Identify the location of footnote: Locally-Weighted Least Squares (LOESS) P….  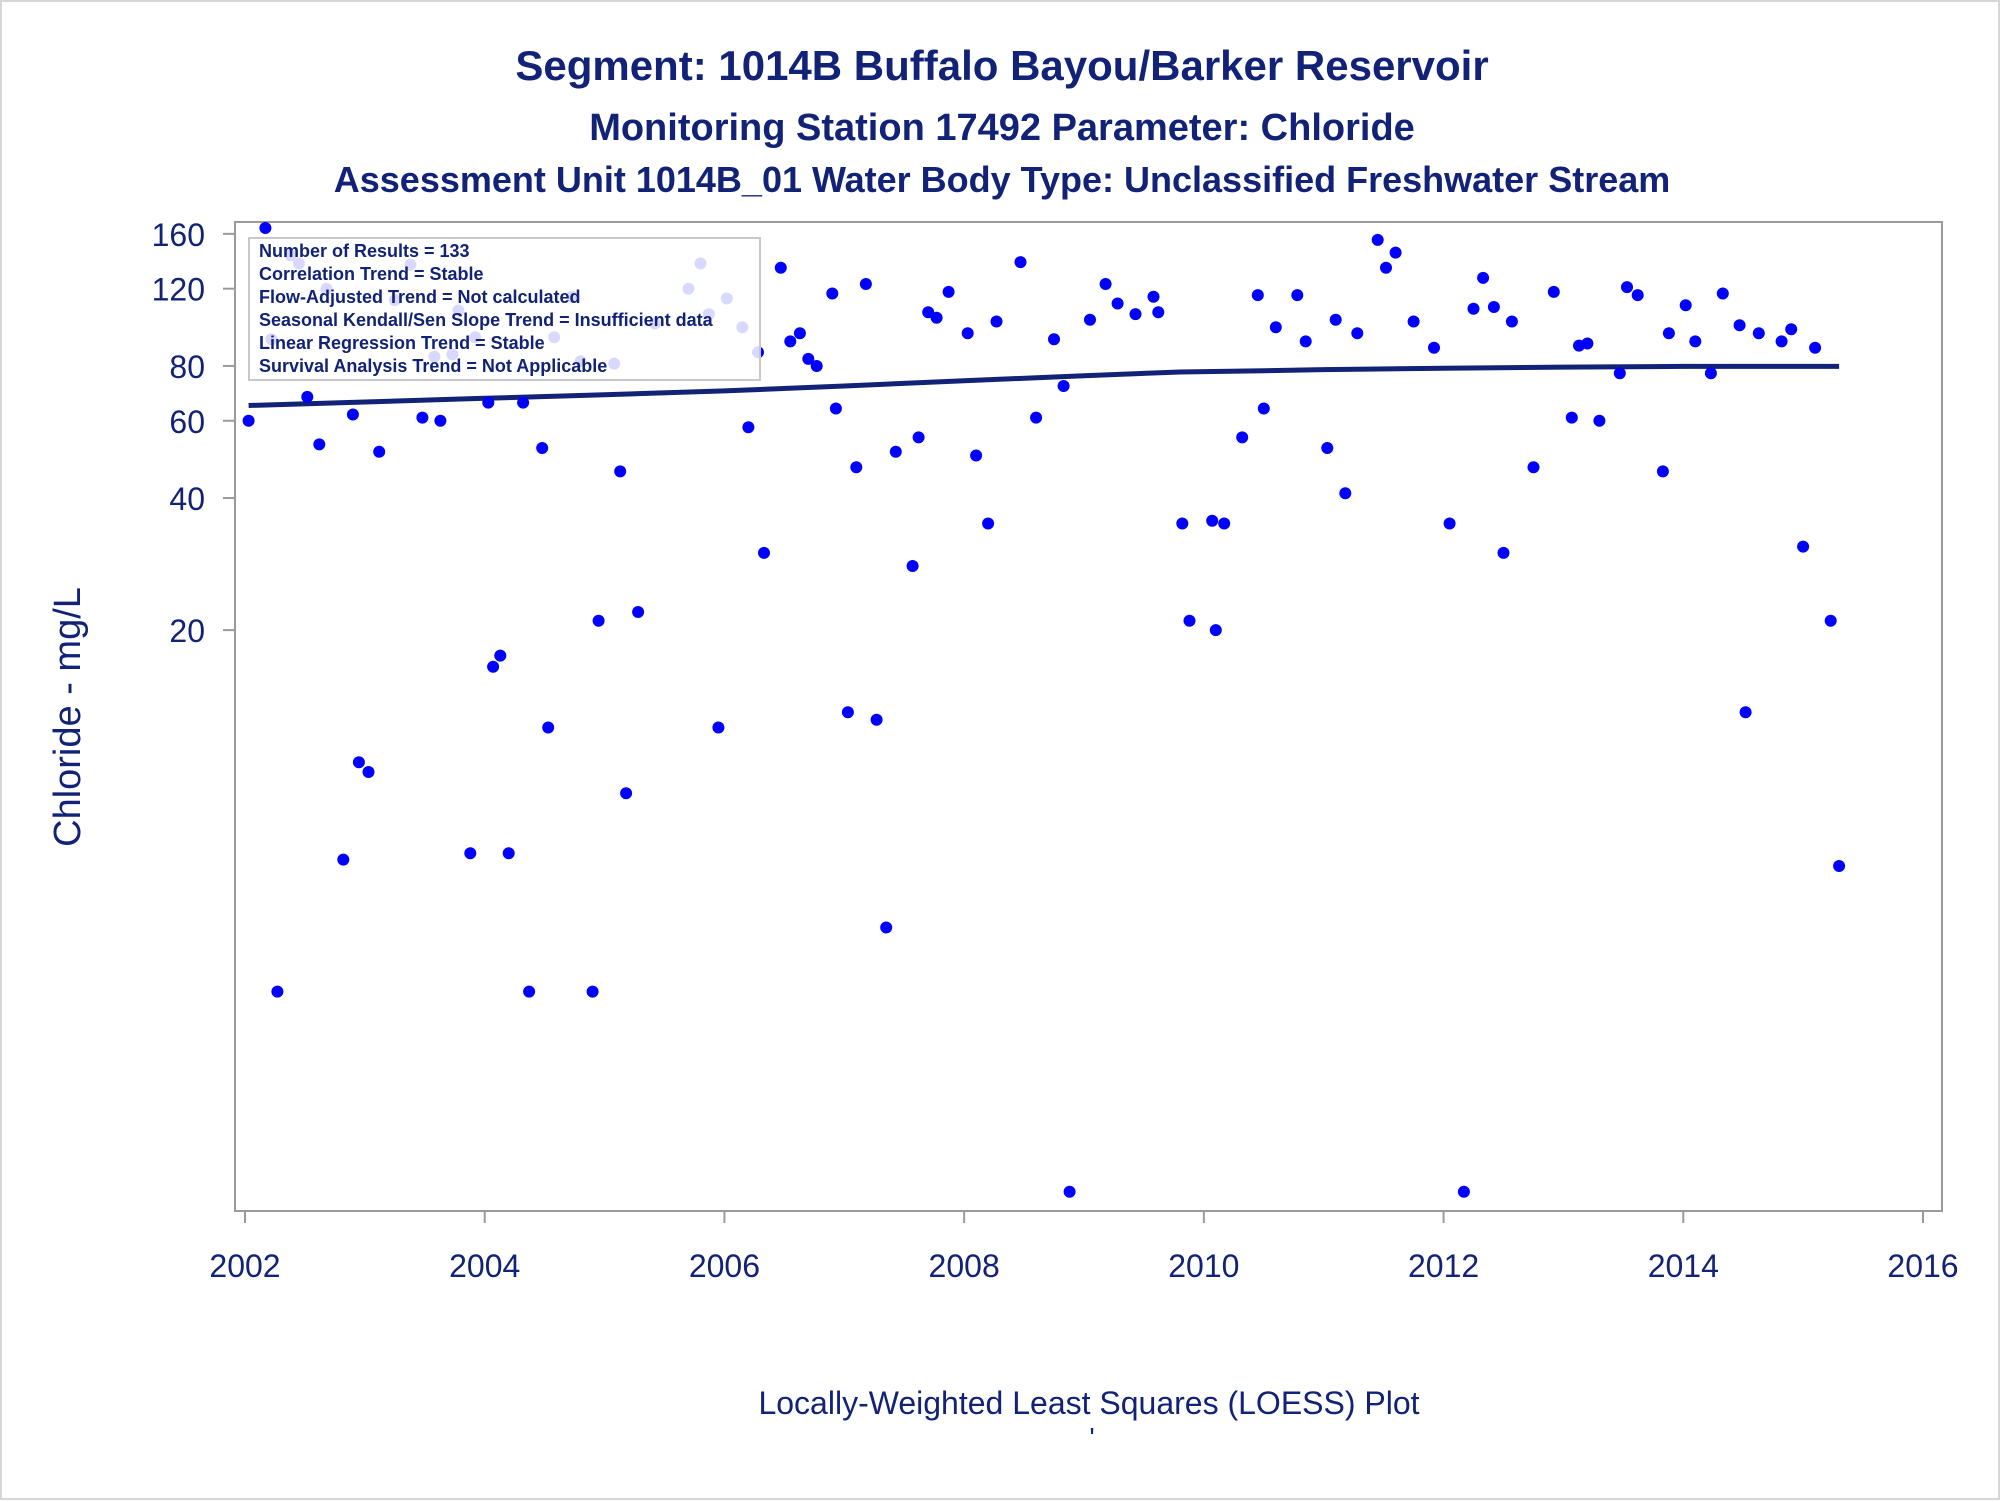
(1088, 1403).